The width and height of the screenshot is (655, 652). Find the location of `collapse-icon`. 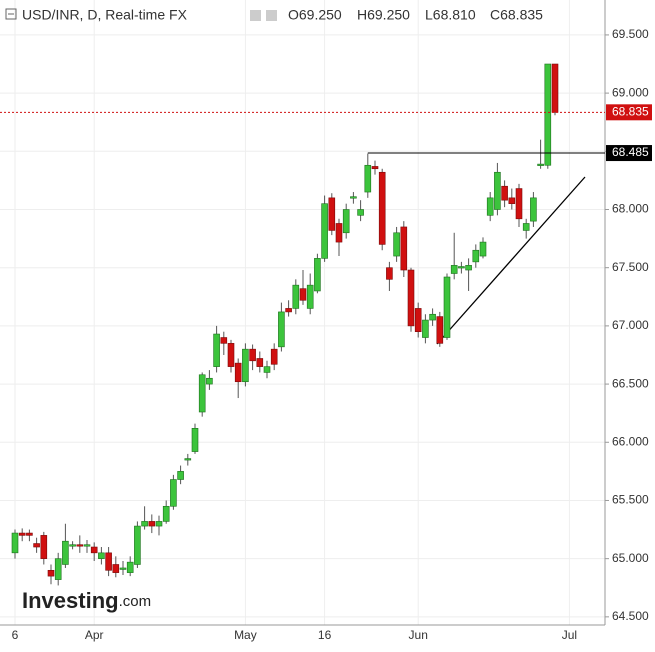

collapse-icon is located at coordinates (11, 14).